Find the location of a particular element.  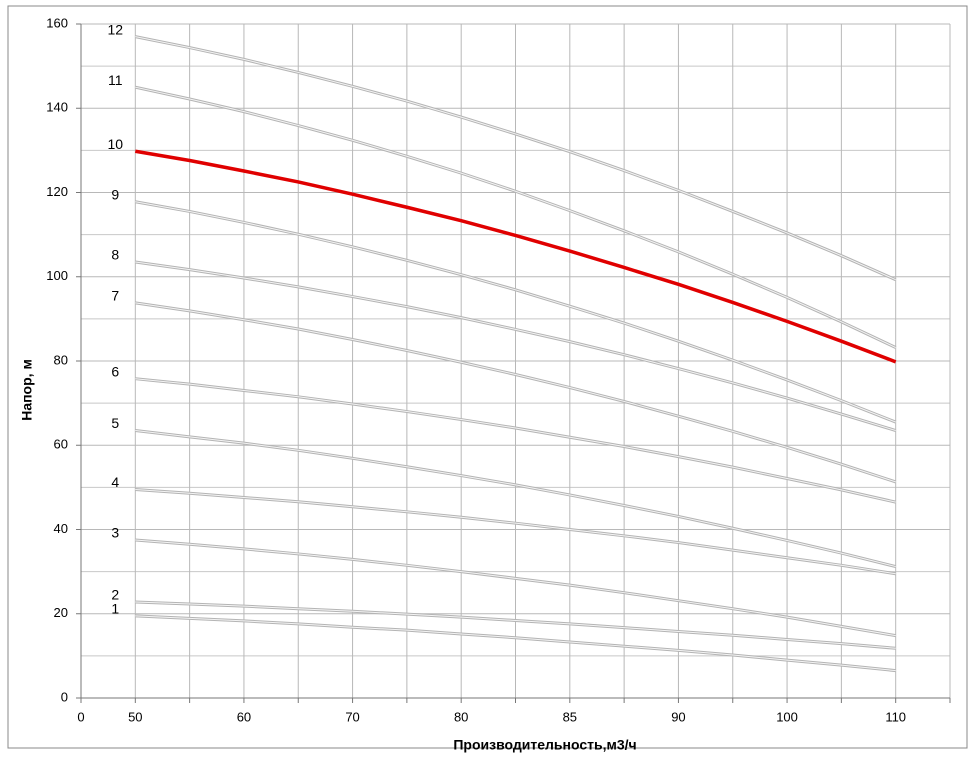

series-label: 6 is located at coordinates (115, 371).